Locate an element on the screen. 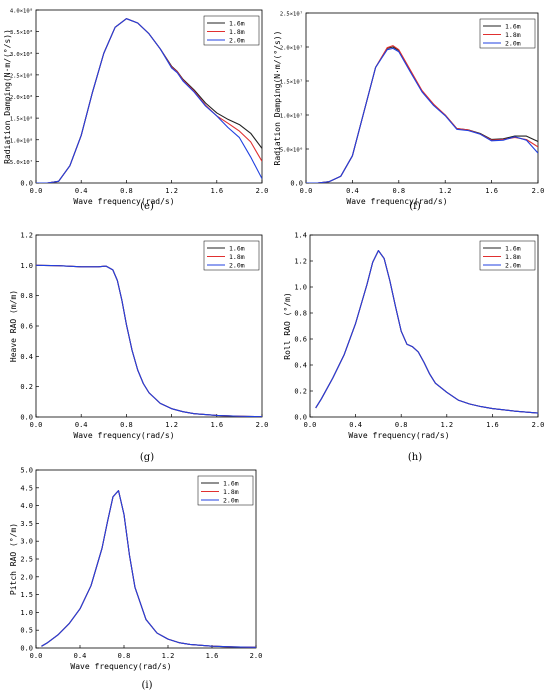  y-tick-label: 3.5×10⁸ is located at coordinates (21, 32).